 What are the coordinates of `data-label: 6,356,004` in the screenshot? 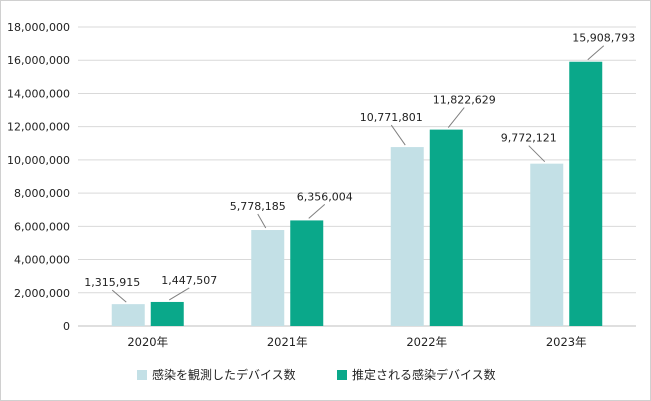 It's located at (325, 196).